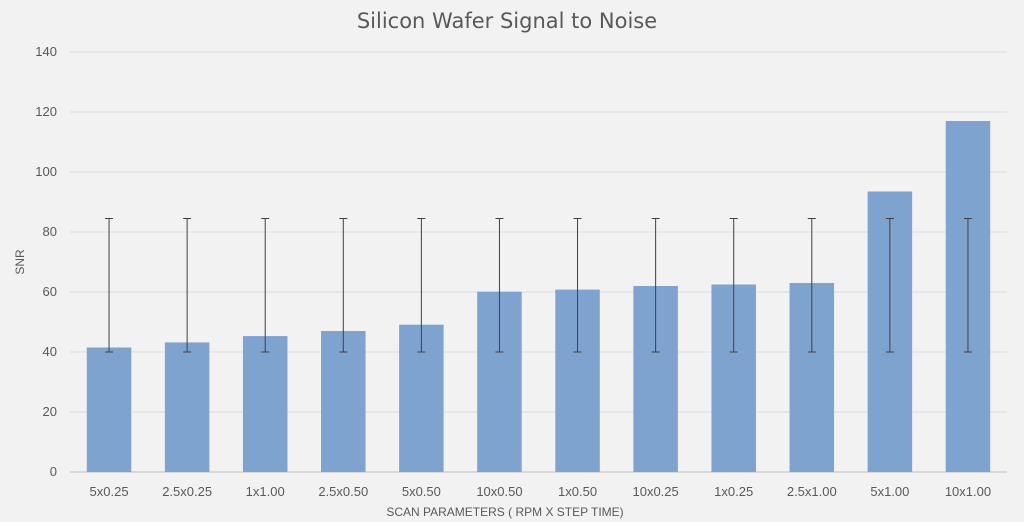 Image resolution: width=1024 pixels, height=522 pixels. Describe the element at coordinates (46, 111) in the screenshot. I see `y-tick-label: 120` at that location.